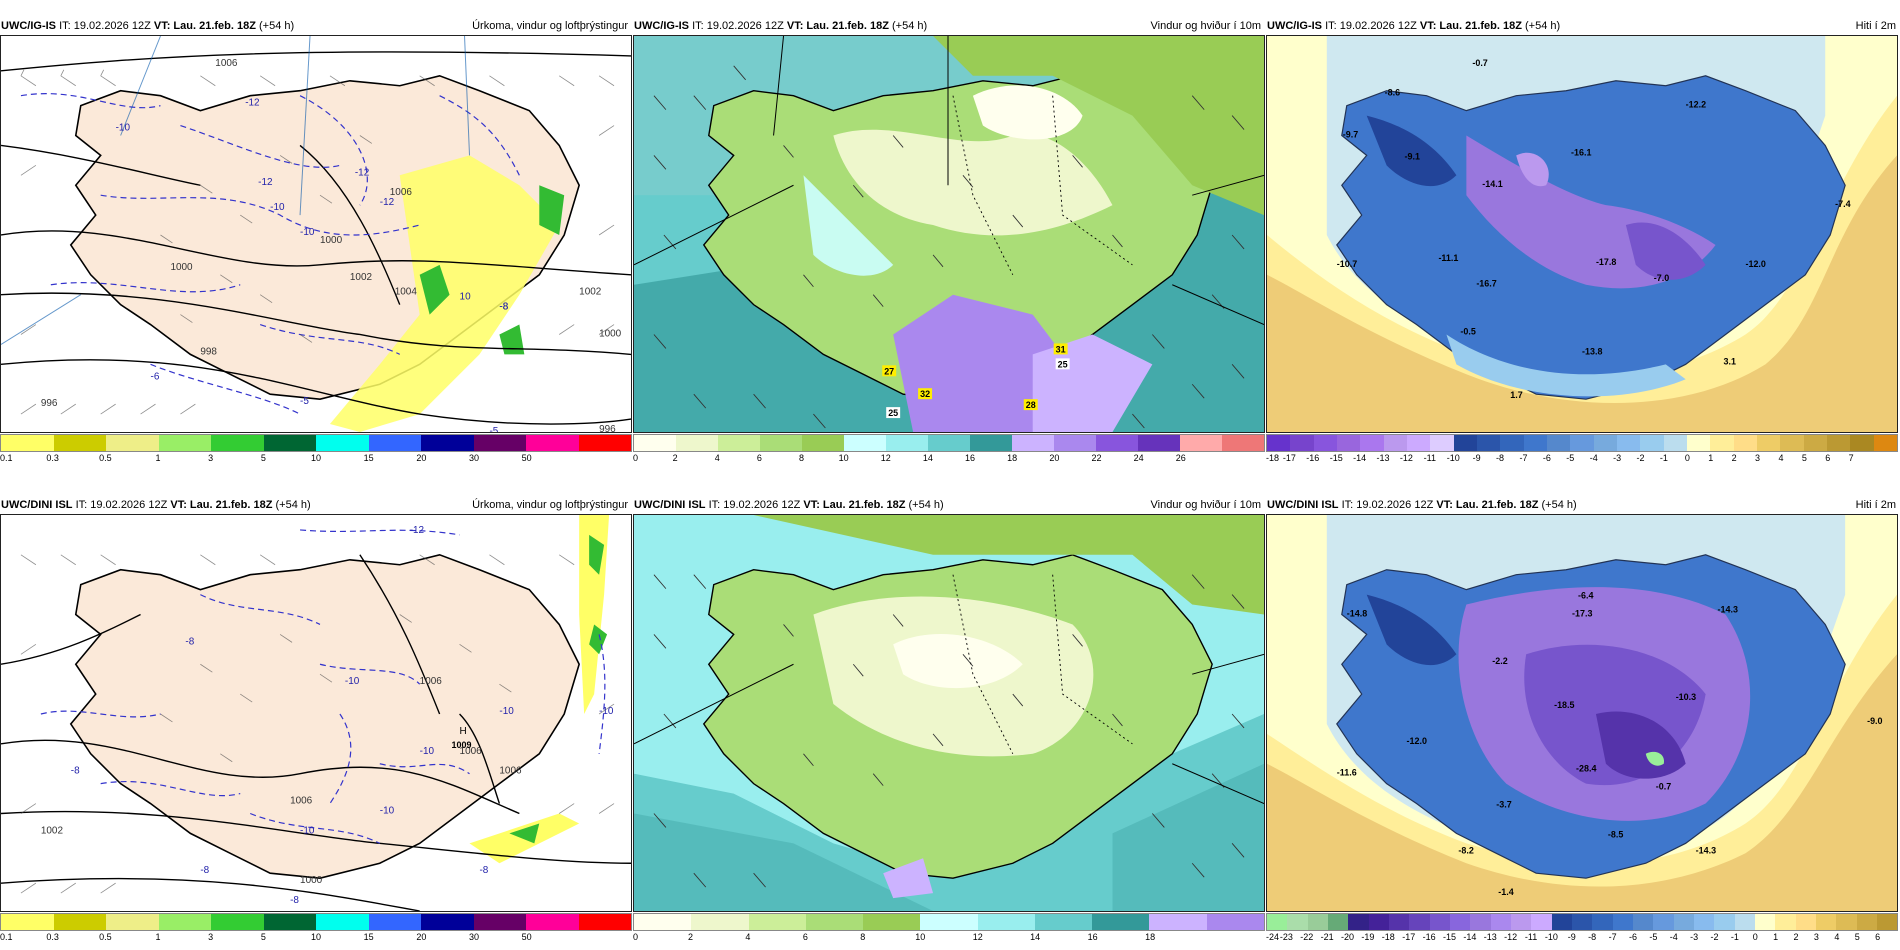  I want to click on temp-point-label: -17.3, so click(1582, 613).